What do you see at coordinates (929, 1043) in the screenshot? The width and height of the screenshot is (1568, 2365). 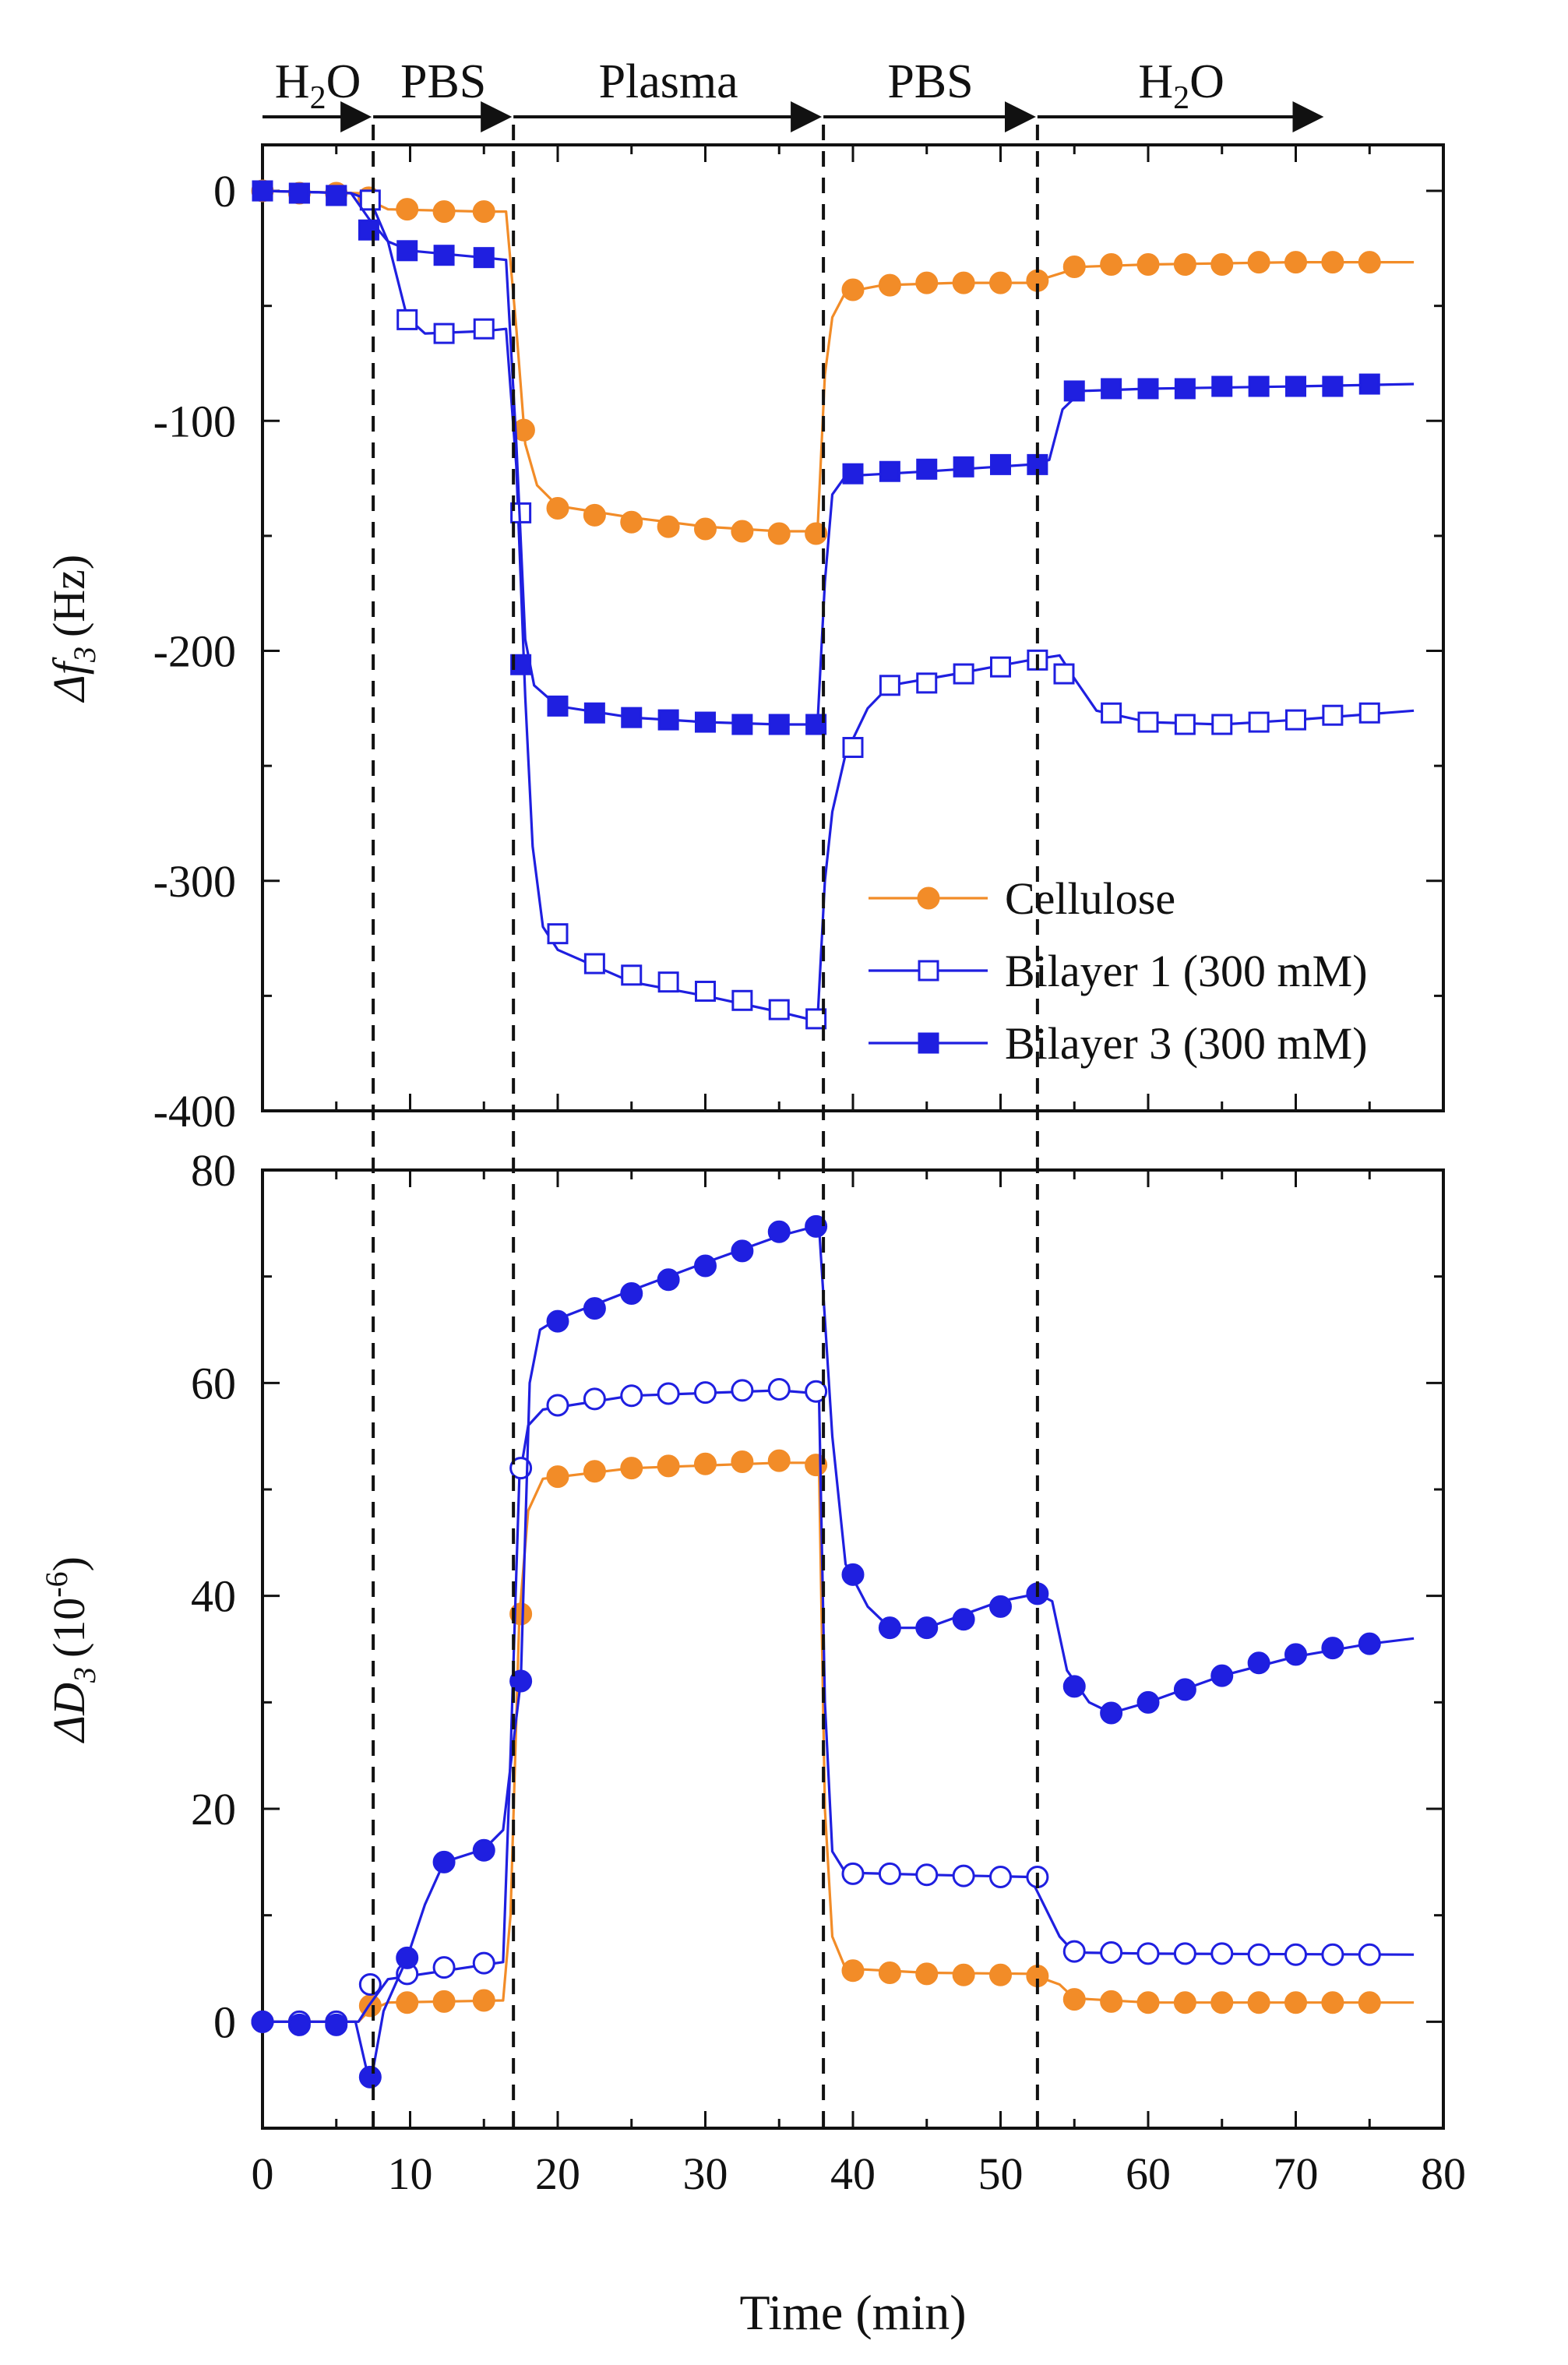 I see `legend-marker` at bounding box center [929, 1043].